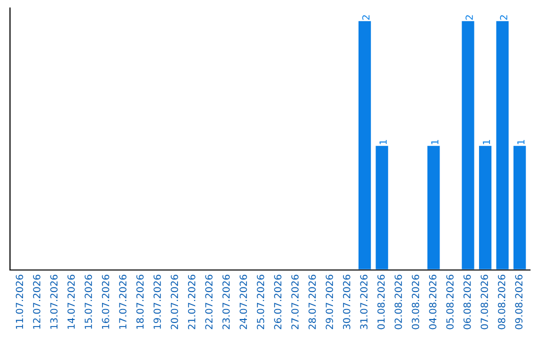  I want to click on x-tick-label: 13.07.2026, so click(54, 301).